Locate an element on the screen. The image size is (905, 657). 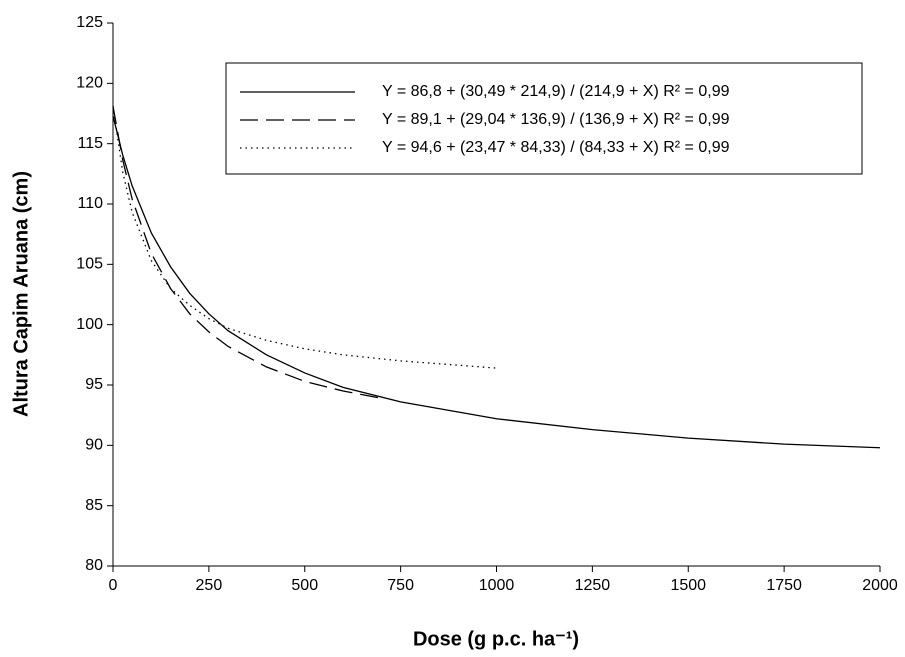
x-tick-label: 1750 is located at coordinates (784, 585).